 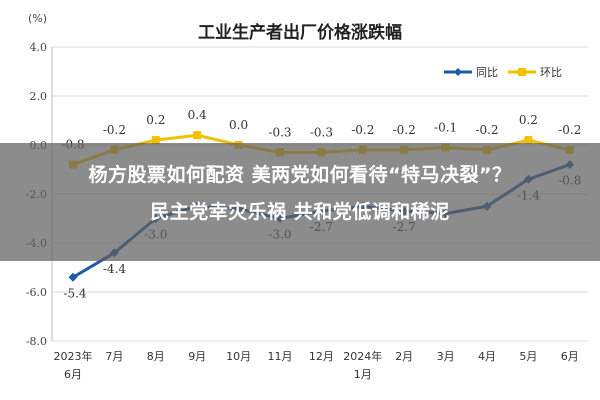 I want to click on yoy-data-label: -5.4, so click(x=75, y=293).